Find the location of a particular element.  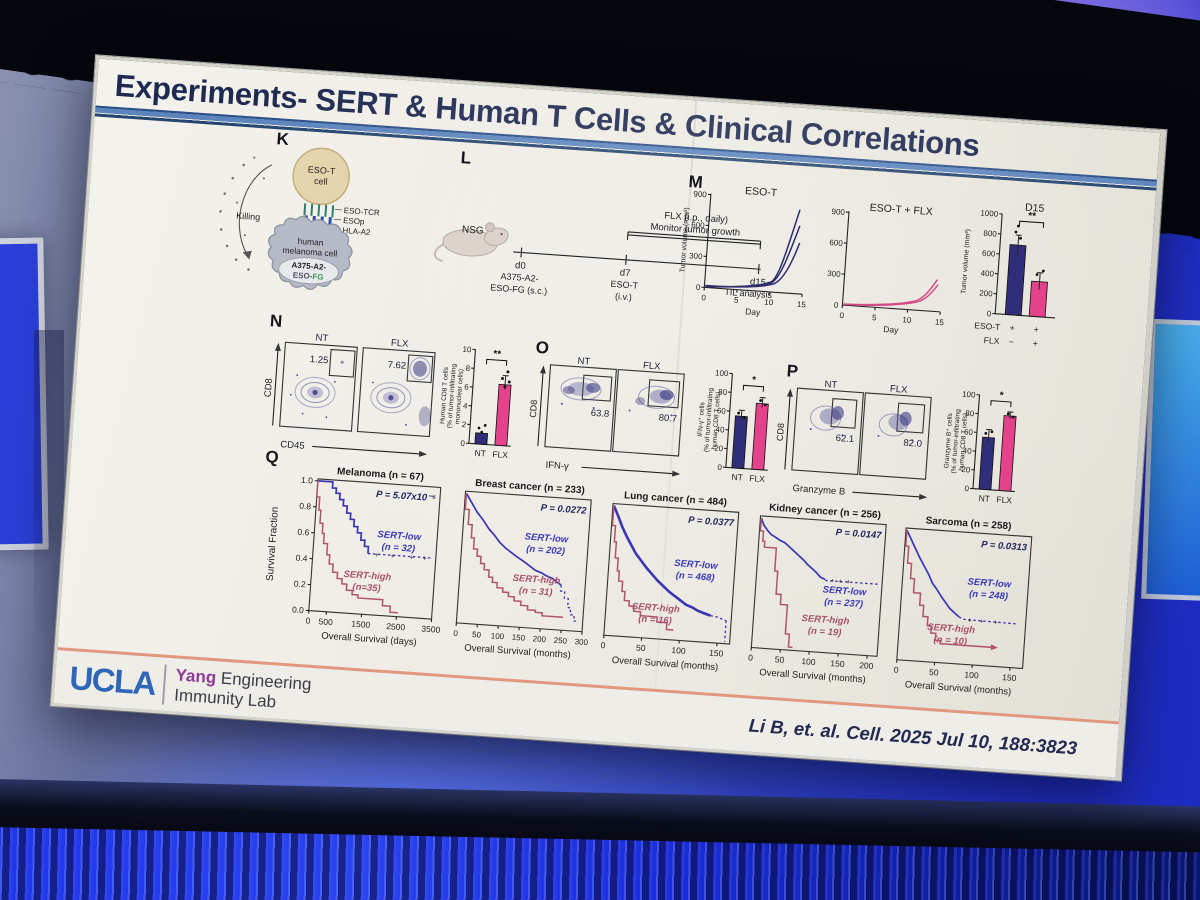

esot-growth-curves is located at coordinates (753, 248).